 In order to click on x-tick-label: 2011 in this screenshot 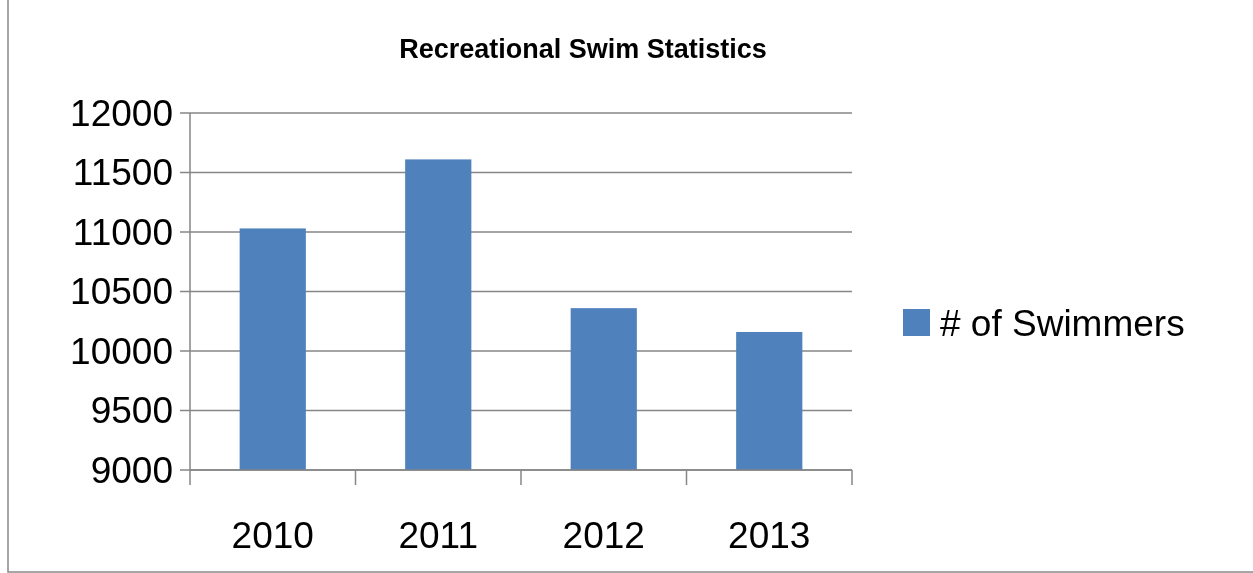, I will do `click(438, 535)`.